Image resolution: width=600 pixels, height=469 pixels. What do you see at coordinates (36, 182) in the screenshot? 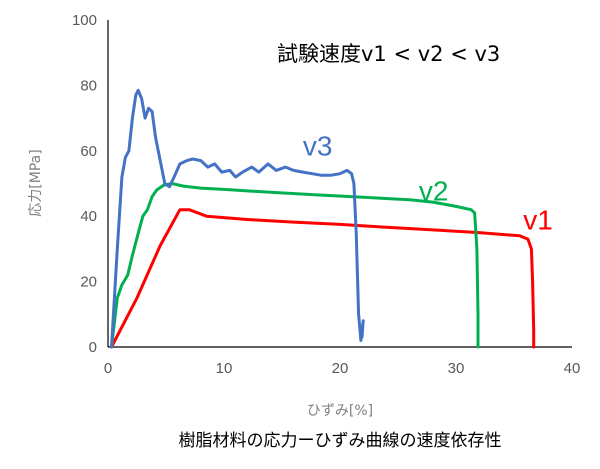
I see `y-axis-title: 応力[MPa]` at bounding box center [36, 182].